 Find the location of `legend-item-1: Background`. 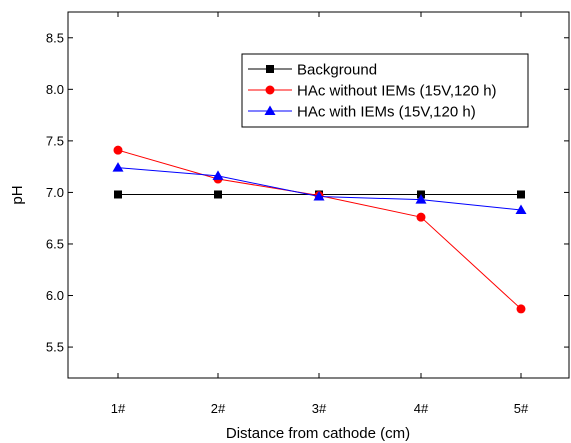

legend-item-1: Background is located at coordinates (312, 70).